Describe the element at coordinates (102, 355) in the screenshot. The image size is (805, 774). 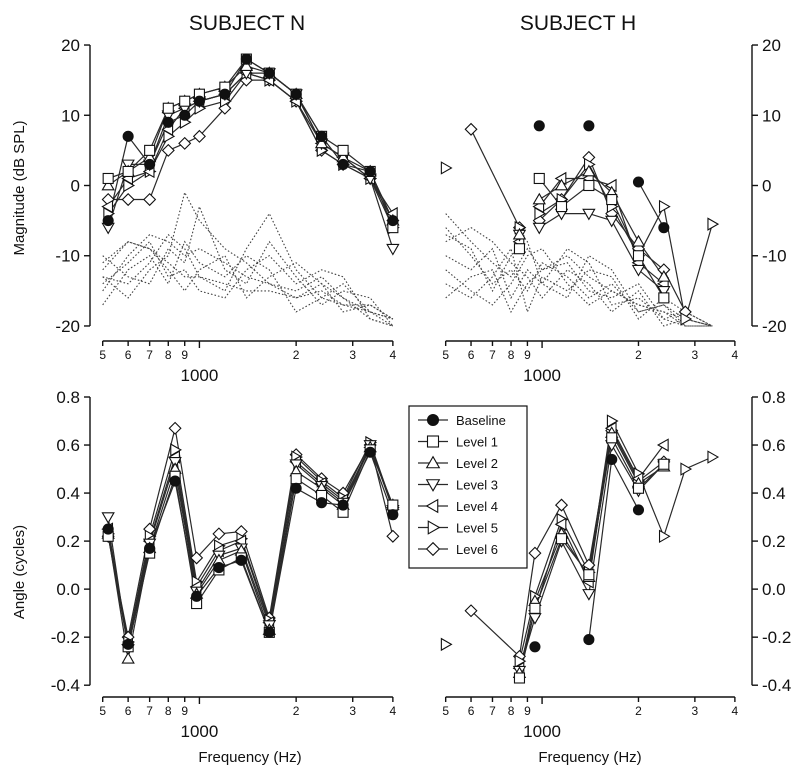
I see `x-tick-label-mag-n: 5` at that location.